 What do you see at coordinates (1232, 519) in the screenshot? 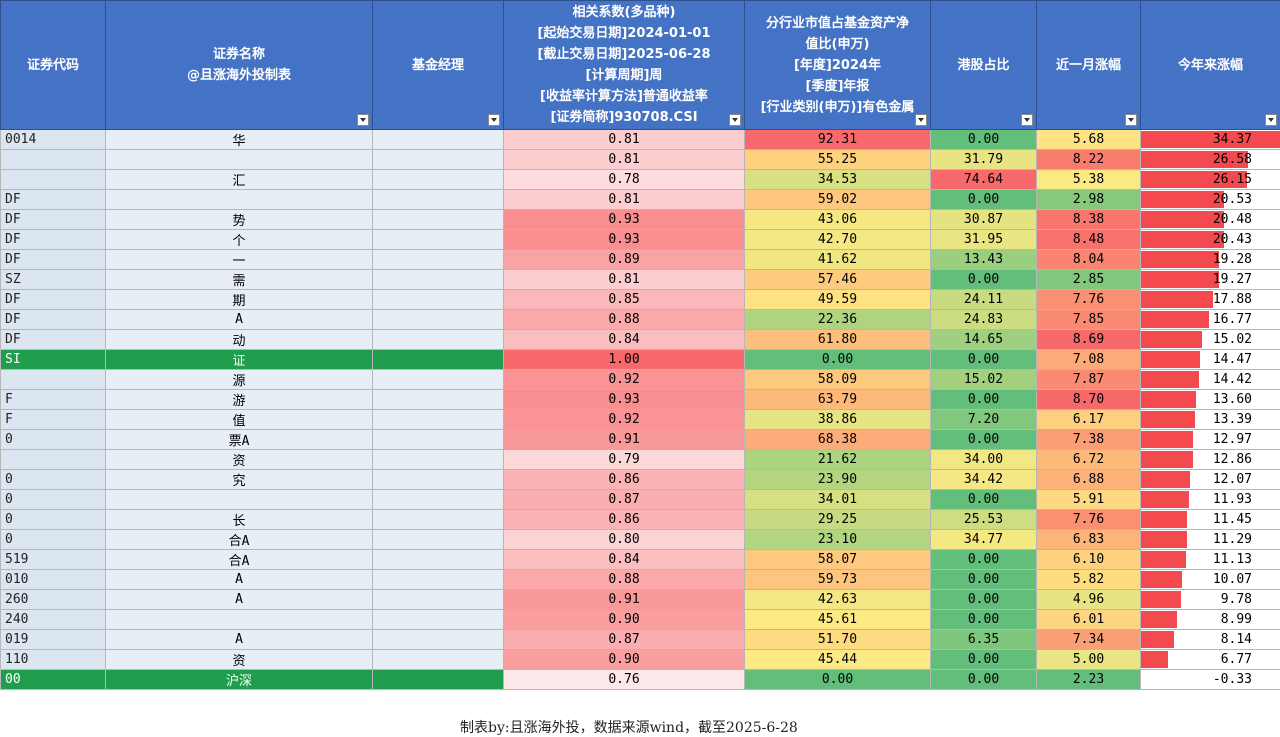
I see `ytd-value: 11.45` at bounding box center [1232, 519].